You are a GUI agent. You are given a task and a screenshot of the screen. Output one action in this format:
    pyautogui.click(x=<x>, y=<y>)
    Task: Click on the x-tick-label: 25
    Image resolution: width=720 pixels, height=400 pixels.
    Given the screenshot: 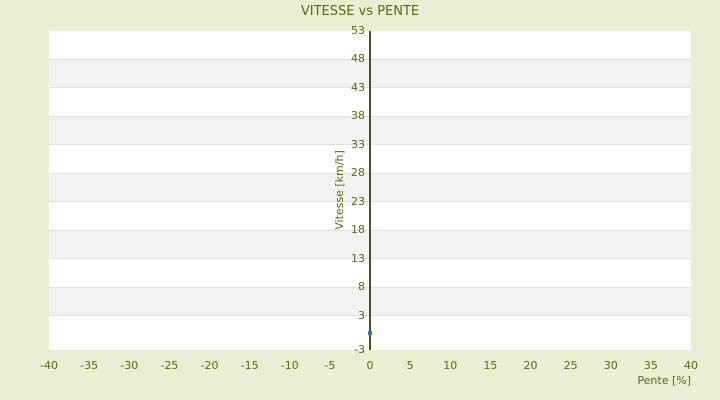 What is the action you would take?
    pyautogui.click(x=570, y=365)
    